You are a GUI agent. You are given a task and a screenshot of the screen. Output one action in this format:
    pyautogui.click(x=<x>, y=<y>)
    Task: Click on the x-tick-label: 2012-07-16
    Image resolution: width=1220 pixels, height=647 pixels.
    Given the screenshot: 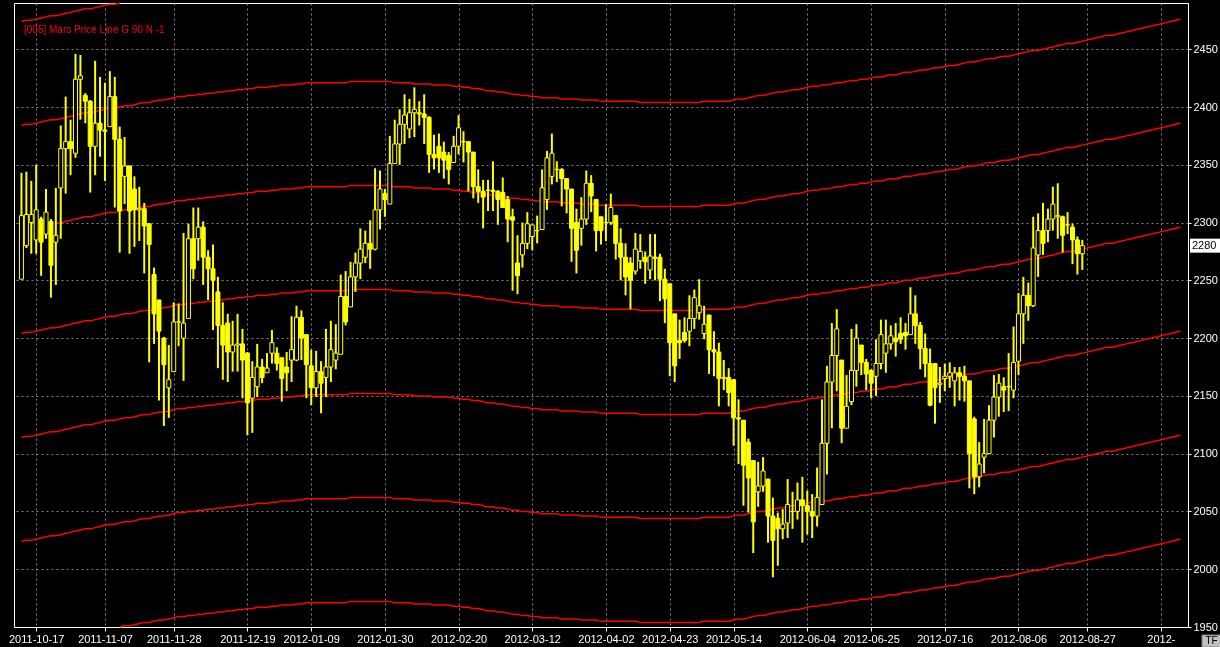 What is the action you would take?
    pyautogui.click(x=945, y=638)
    